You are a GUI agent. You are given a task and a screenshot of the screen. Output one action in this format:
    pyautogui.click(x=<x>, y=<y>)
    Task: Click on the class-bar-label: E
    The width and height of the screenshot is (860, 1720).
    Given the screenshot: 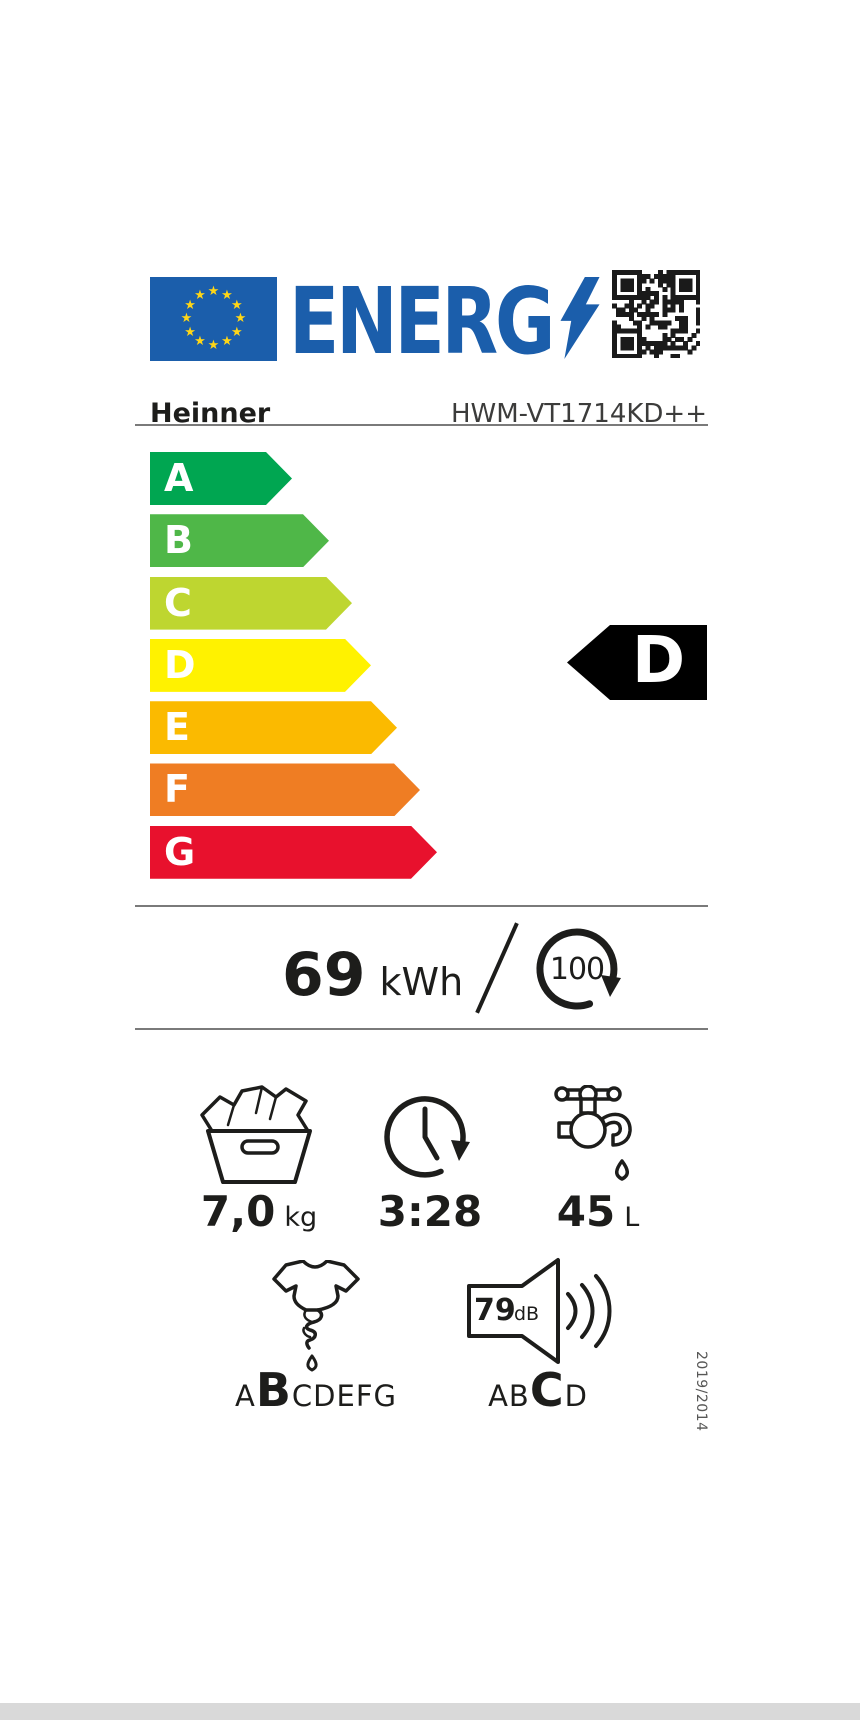 What is the action you would take?
    pyautogui.click(x=177, y=727)
    